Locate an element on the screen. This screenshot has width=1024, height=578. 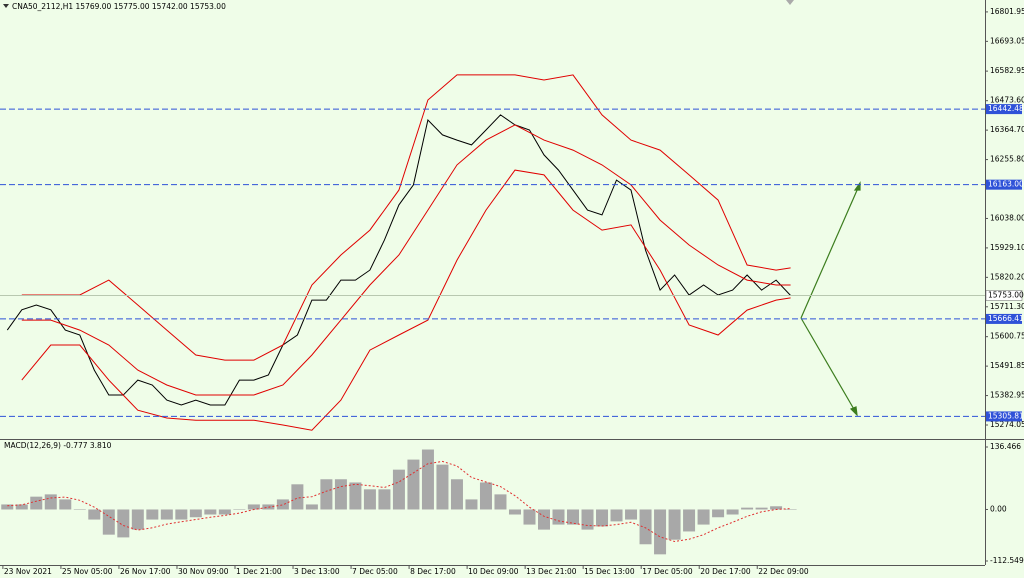
last-price-label: 15753.00 is located at coordinates (1006, 295).